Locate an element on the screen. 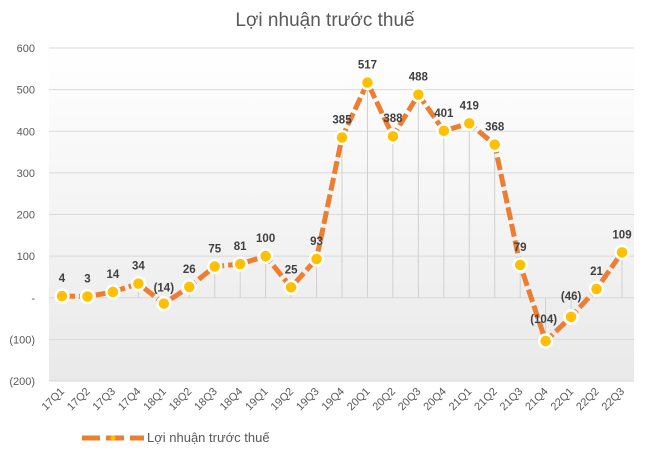 Image resolution: width=650 pixels, height=458 pixels. data-label: 21 is located at coordinates (596, 272).